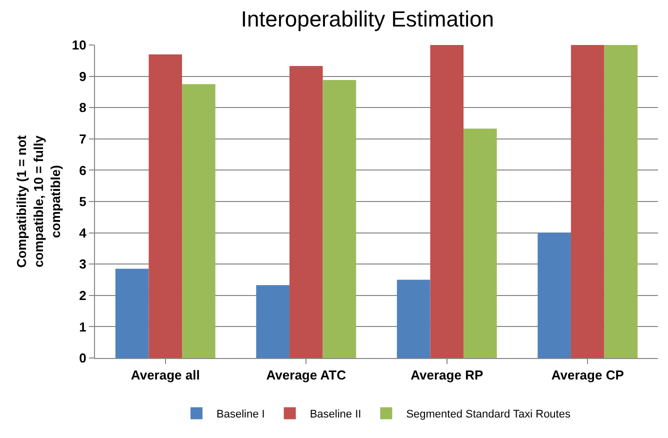 This screenshot has width=668, height=438. I want to click on y-tick-label: 8, so click(82, 108).